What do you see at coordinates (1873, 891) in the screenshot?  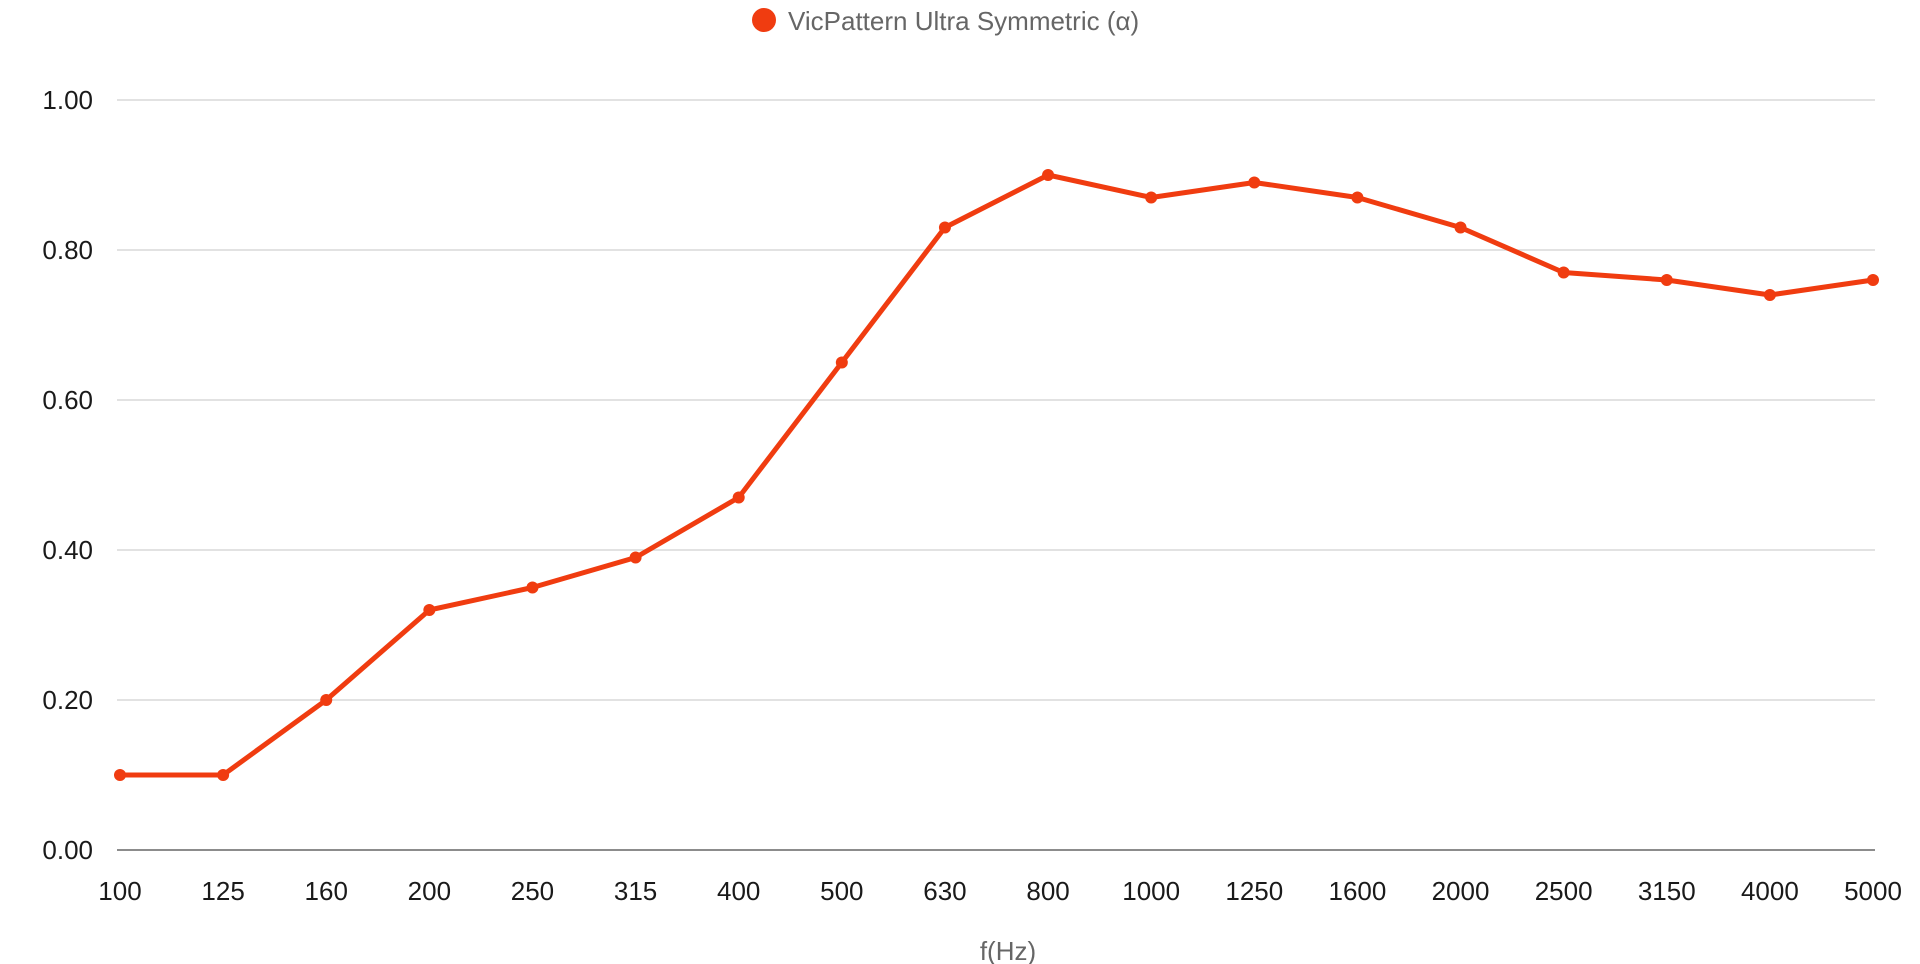 I see `x-tick-label: 5000` at bounding box center [1873, 891].